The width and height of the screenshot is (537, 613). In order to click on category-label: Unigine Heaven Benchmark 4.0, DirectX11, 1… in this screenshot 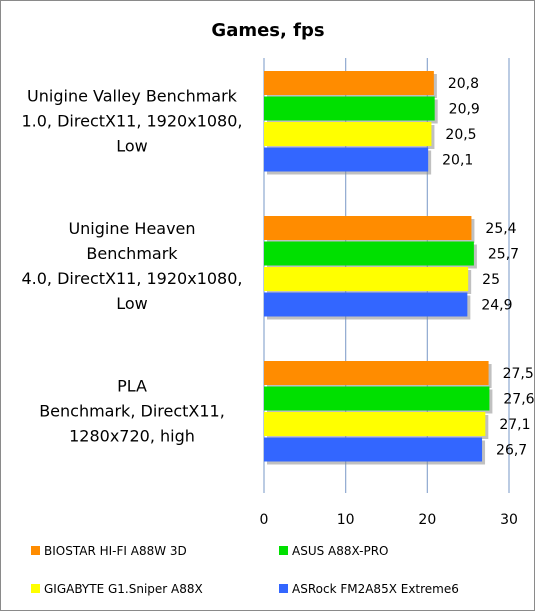, I will do `click(131, 266)`.